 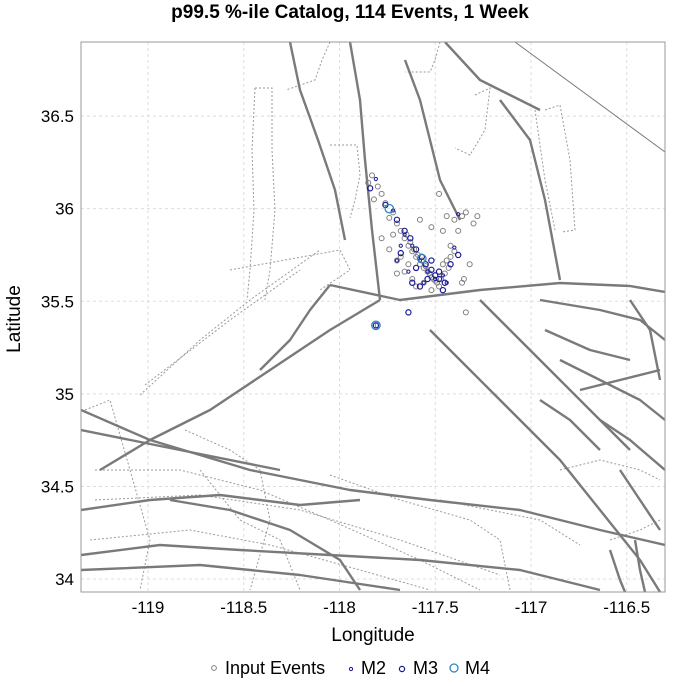 I want to click on legend-label-m3: M3, so click(x=425, y=668).